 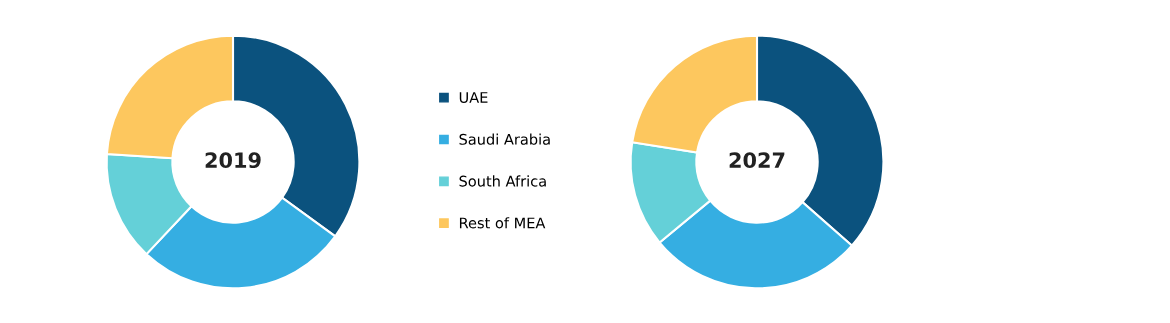 What do you see at coordinates (504, 139) in the screenshot?
I see `legend-label: Saudi Arabia` at bounding box center [504, 139].